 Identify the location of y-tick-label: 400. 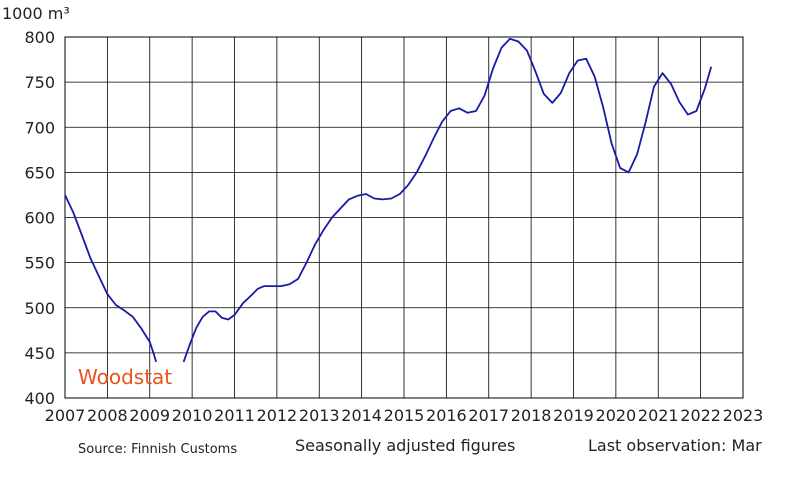
(39, 398).